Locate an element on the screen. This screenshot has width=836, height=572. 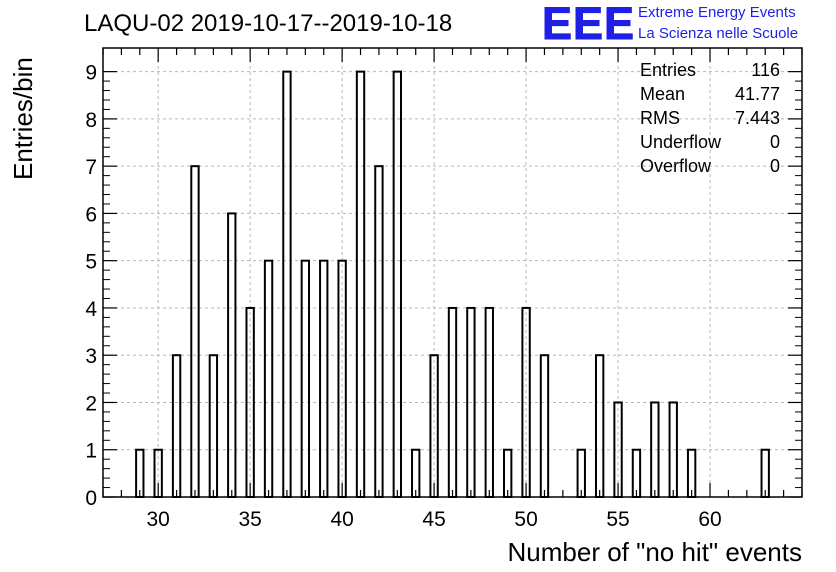
y-tick-label: 0 is located at coordinates (91, 498).